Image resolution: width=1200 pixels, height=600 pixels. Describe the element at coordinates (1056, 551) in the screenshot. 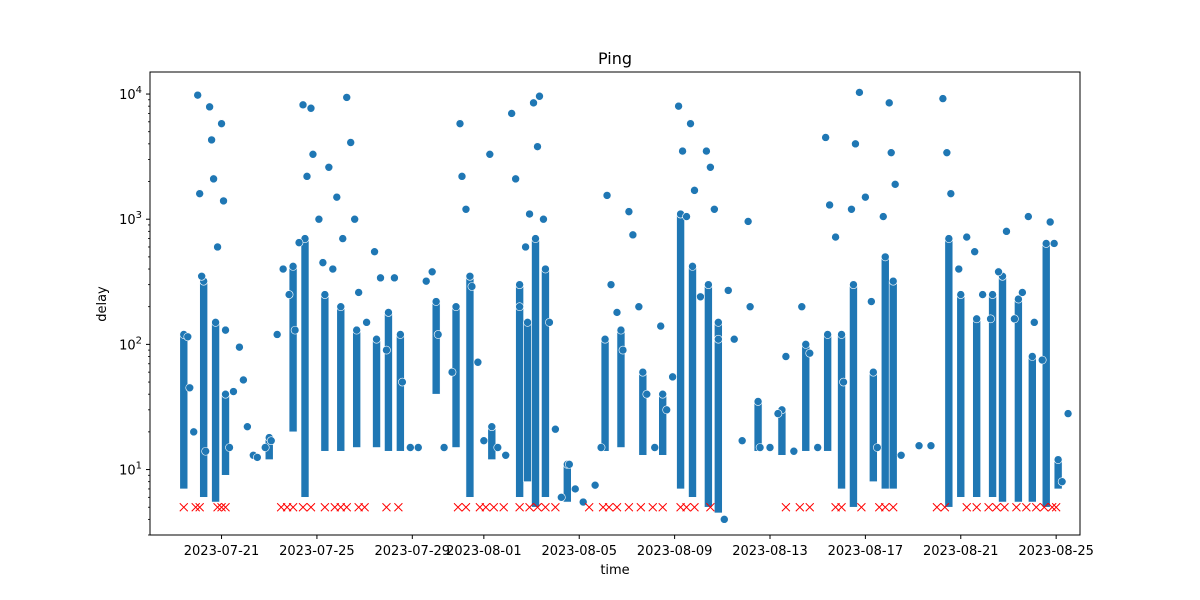

I see `x-tick-label: 2023-08-25` at that location.